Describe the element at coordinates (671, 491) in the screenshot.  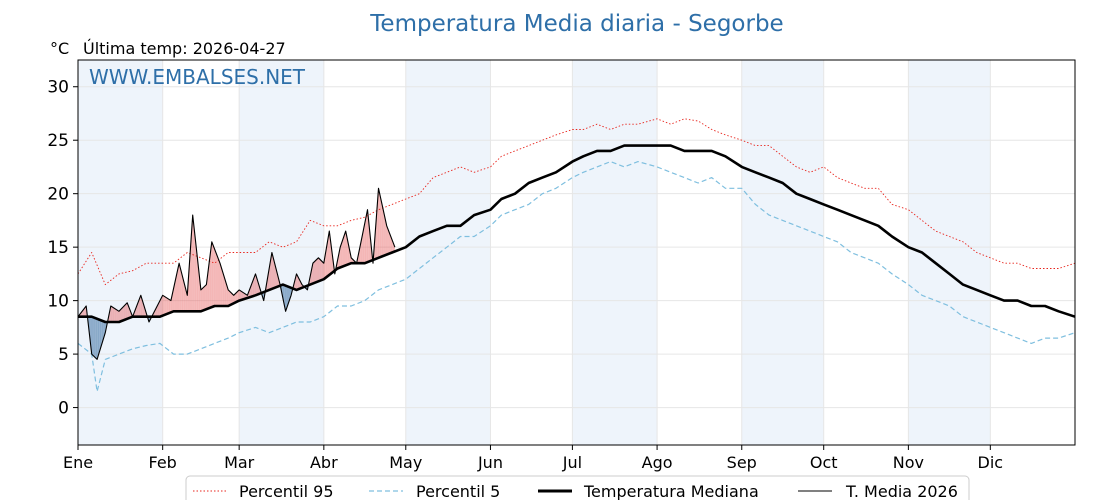
I see `legend-label-median: Temperatura Mediana` at that location.